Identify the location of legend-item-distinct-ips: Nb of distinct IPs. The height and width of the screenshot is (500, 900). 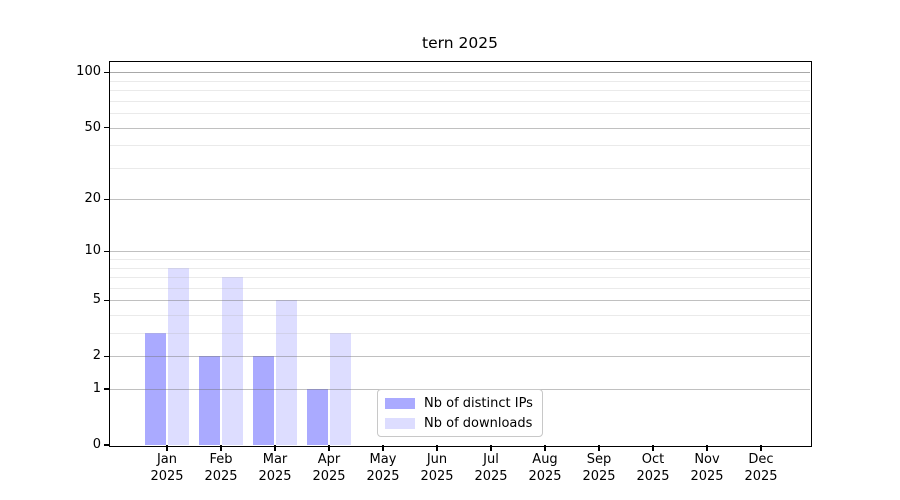
(463, 403).